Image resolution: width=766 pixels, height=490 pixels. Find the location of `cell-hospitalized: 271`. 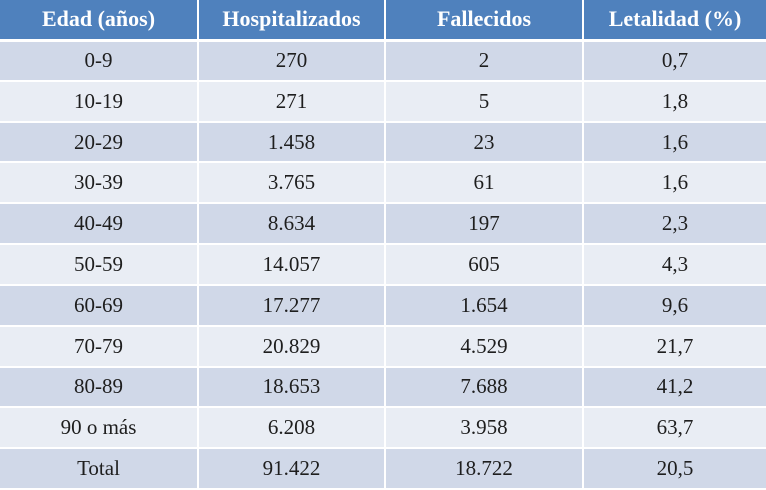

cell-hospitalized: 271 is located at coordinates (292, 101).